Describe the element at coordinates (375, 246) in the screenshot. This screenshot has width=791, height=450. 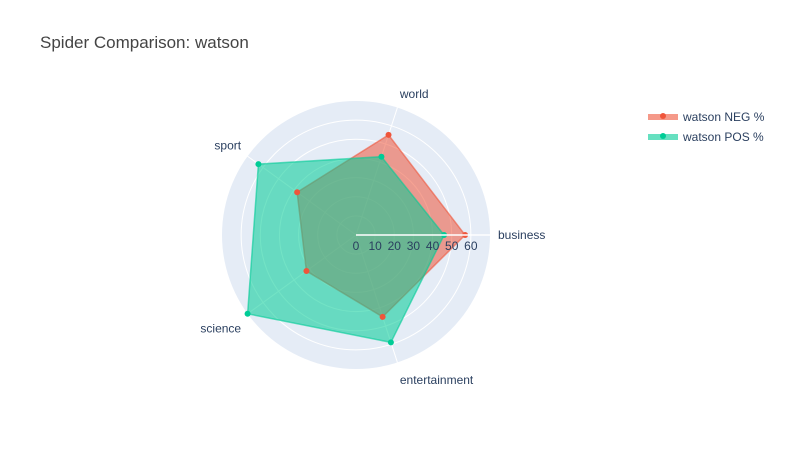
I see `radial-tick-label: 10` at that location.